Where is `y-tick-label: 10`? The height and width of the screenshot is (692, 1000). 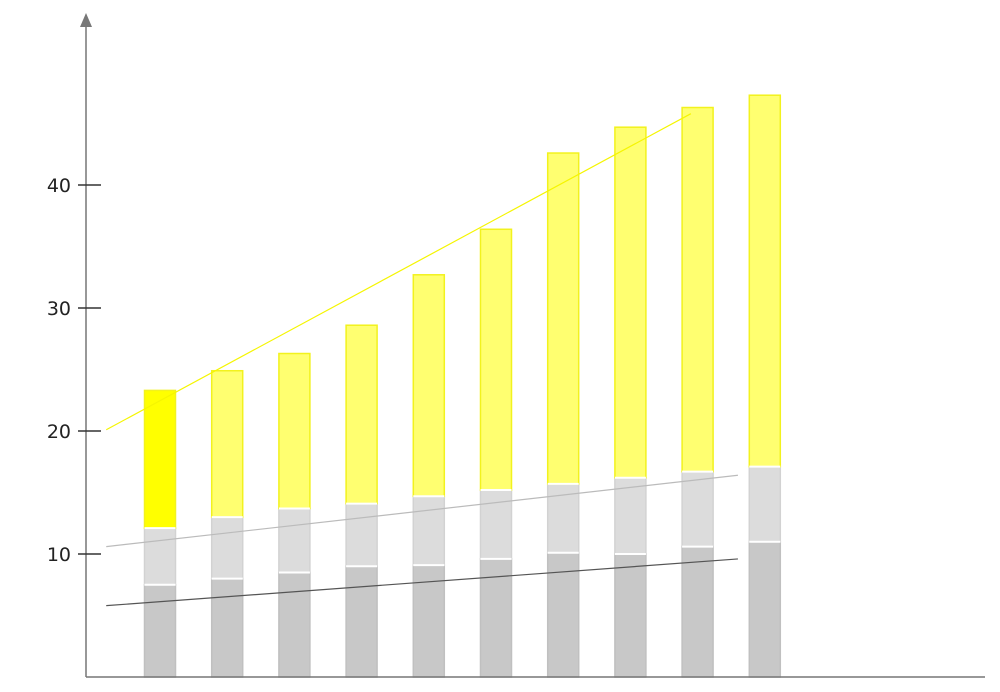
y-tick-label: 10 is located at coordinates (59, 555).